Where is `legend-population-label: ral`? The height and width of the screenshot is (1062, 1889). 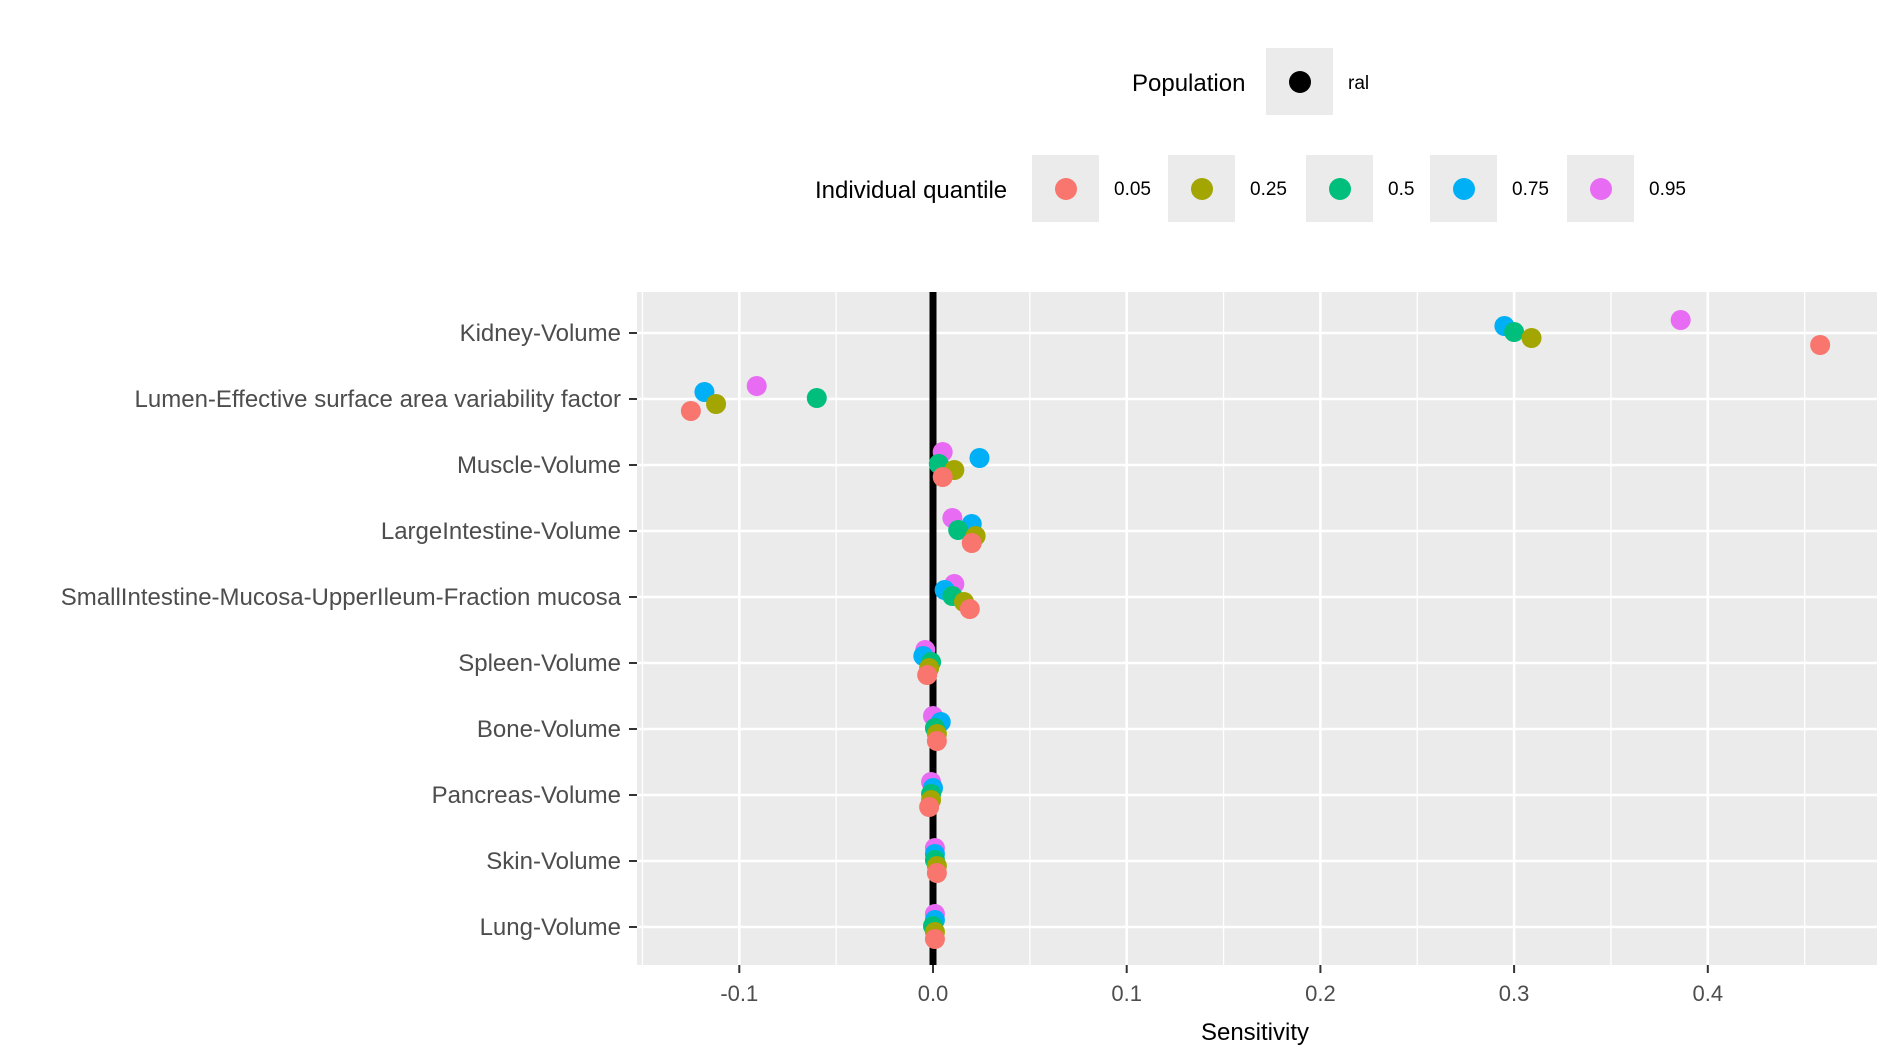
legend-population-label: ral is located at coordinates (1359, 83).